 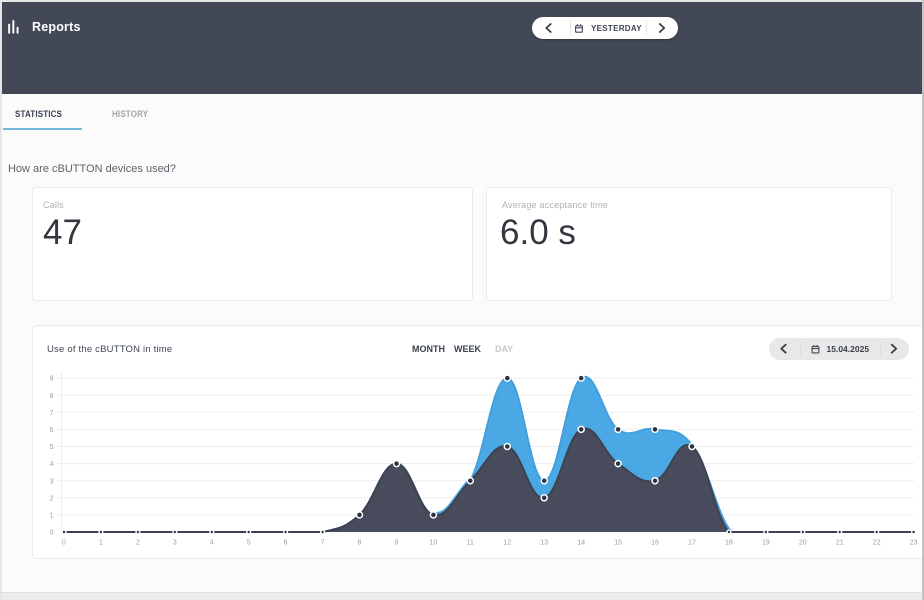 What do you see at coordinates (840, 543) in the screenshot?
I see `svg-text: 21` at bounding box center [840, 543].